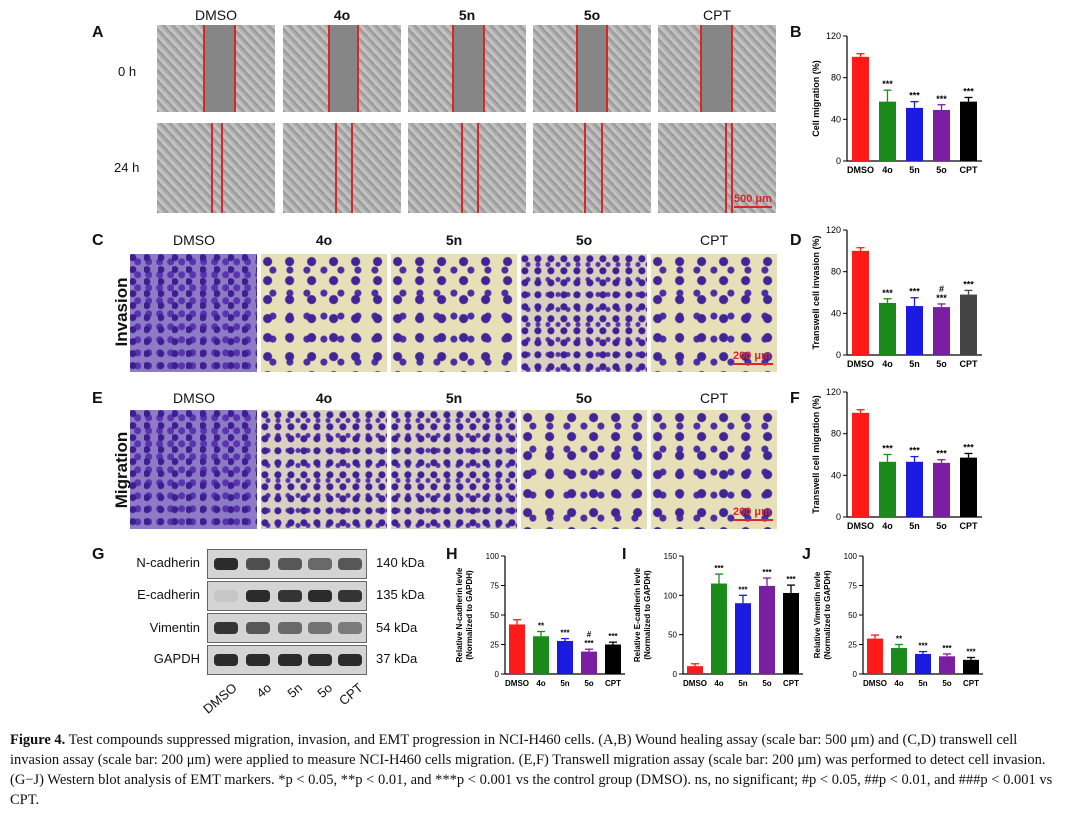 This screenshot has width=1080, height=819. Describe the element at coordinates (287, 564) in the screenshot. I see `blot-strip-n-cadherin` at that location.